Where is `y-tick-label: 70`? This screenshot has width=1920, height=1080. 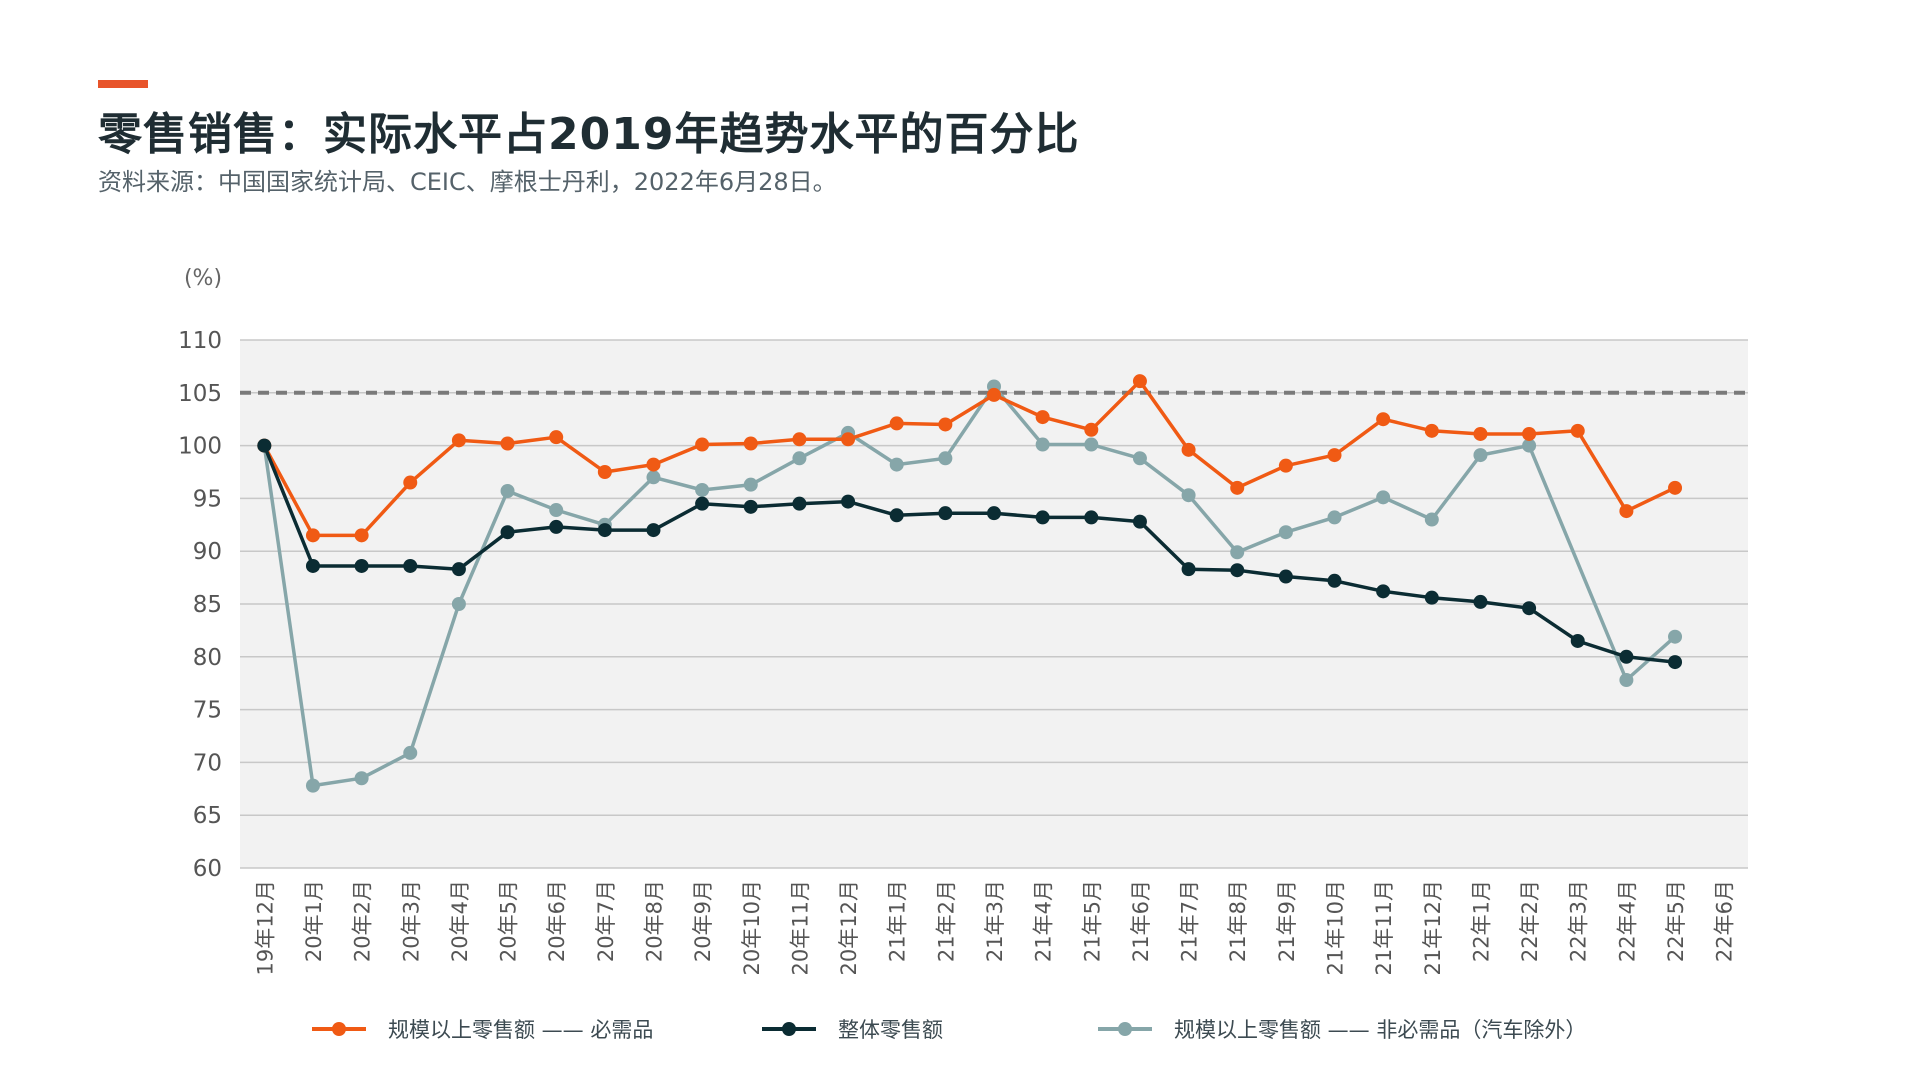 y-tick-label: 70 is located at coordinates (207, 763).